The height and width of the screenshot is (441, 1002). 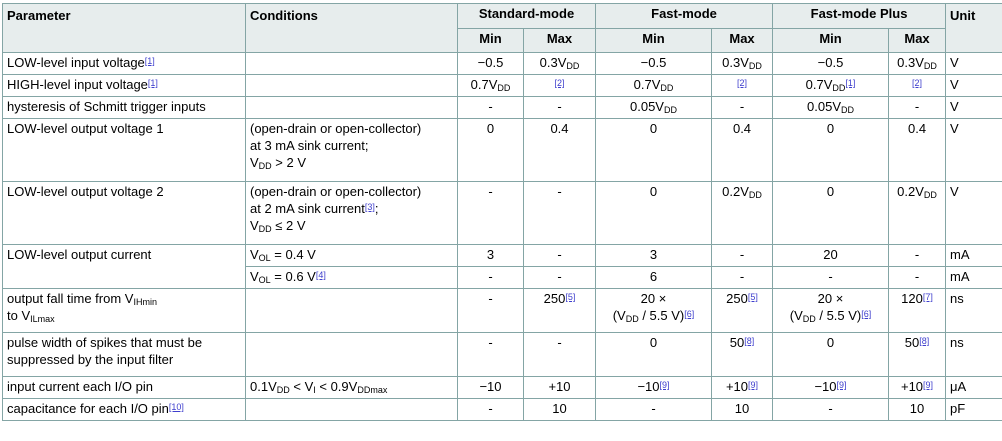 I want to click on parameter-cell: LOW-level output current, so click(x=124, y=266).